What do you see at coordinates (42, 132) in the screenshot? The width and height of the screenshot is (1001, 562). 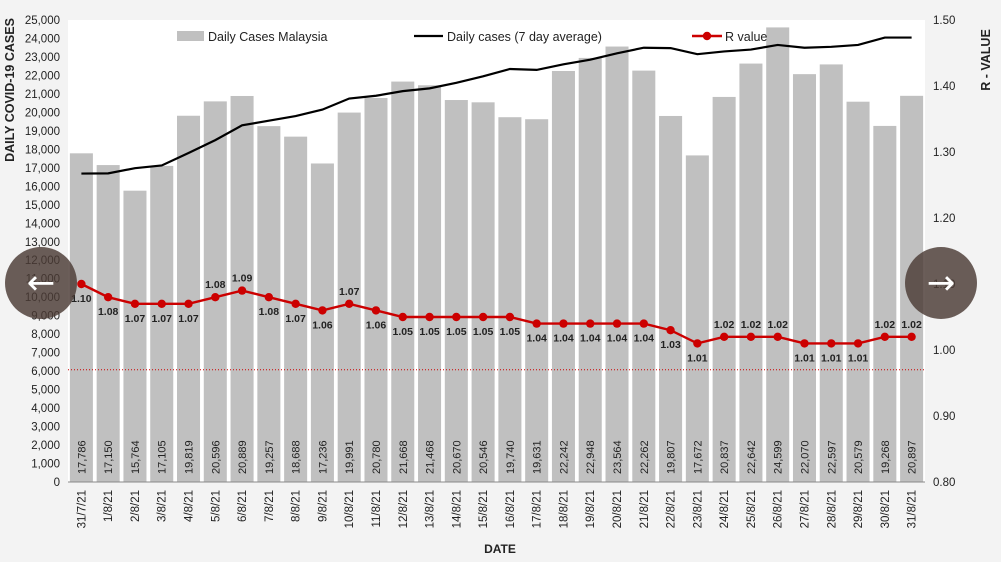 I see `left-axis-tick-label: 19,000` at bounding box center [42, 132].